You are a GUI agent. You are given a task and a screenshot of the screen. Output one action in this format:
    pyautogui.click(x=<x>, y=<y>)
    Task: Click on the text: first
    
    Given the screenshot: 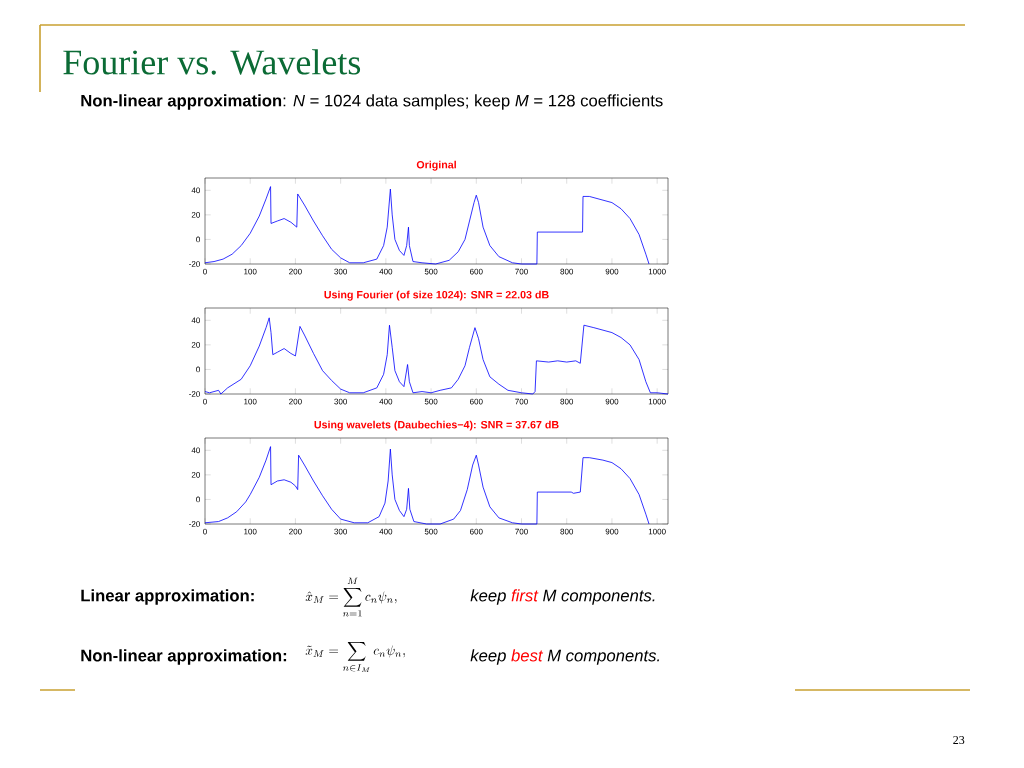 What is the action you would take?
    pyautogui.click(x=525, y=595)
    